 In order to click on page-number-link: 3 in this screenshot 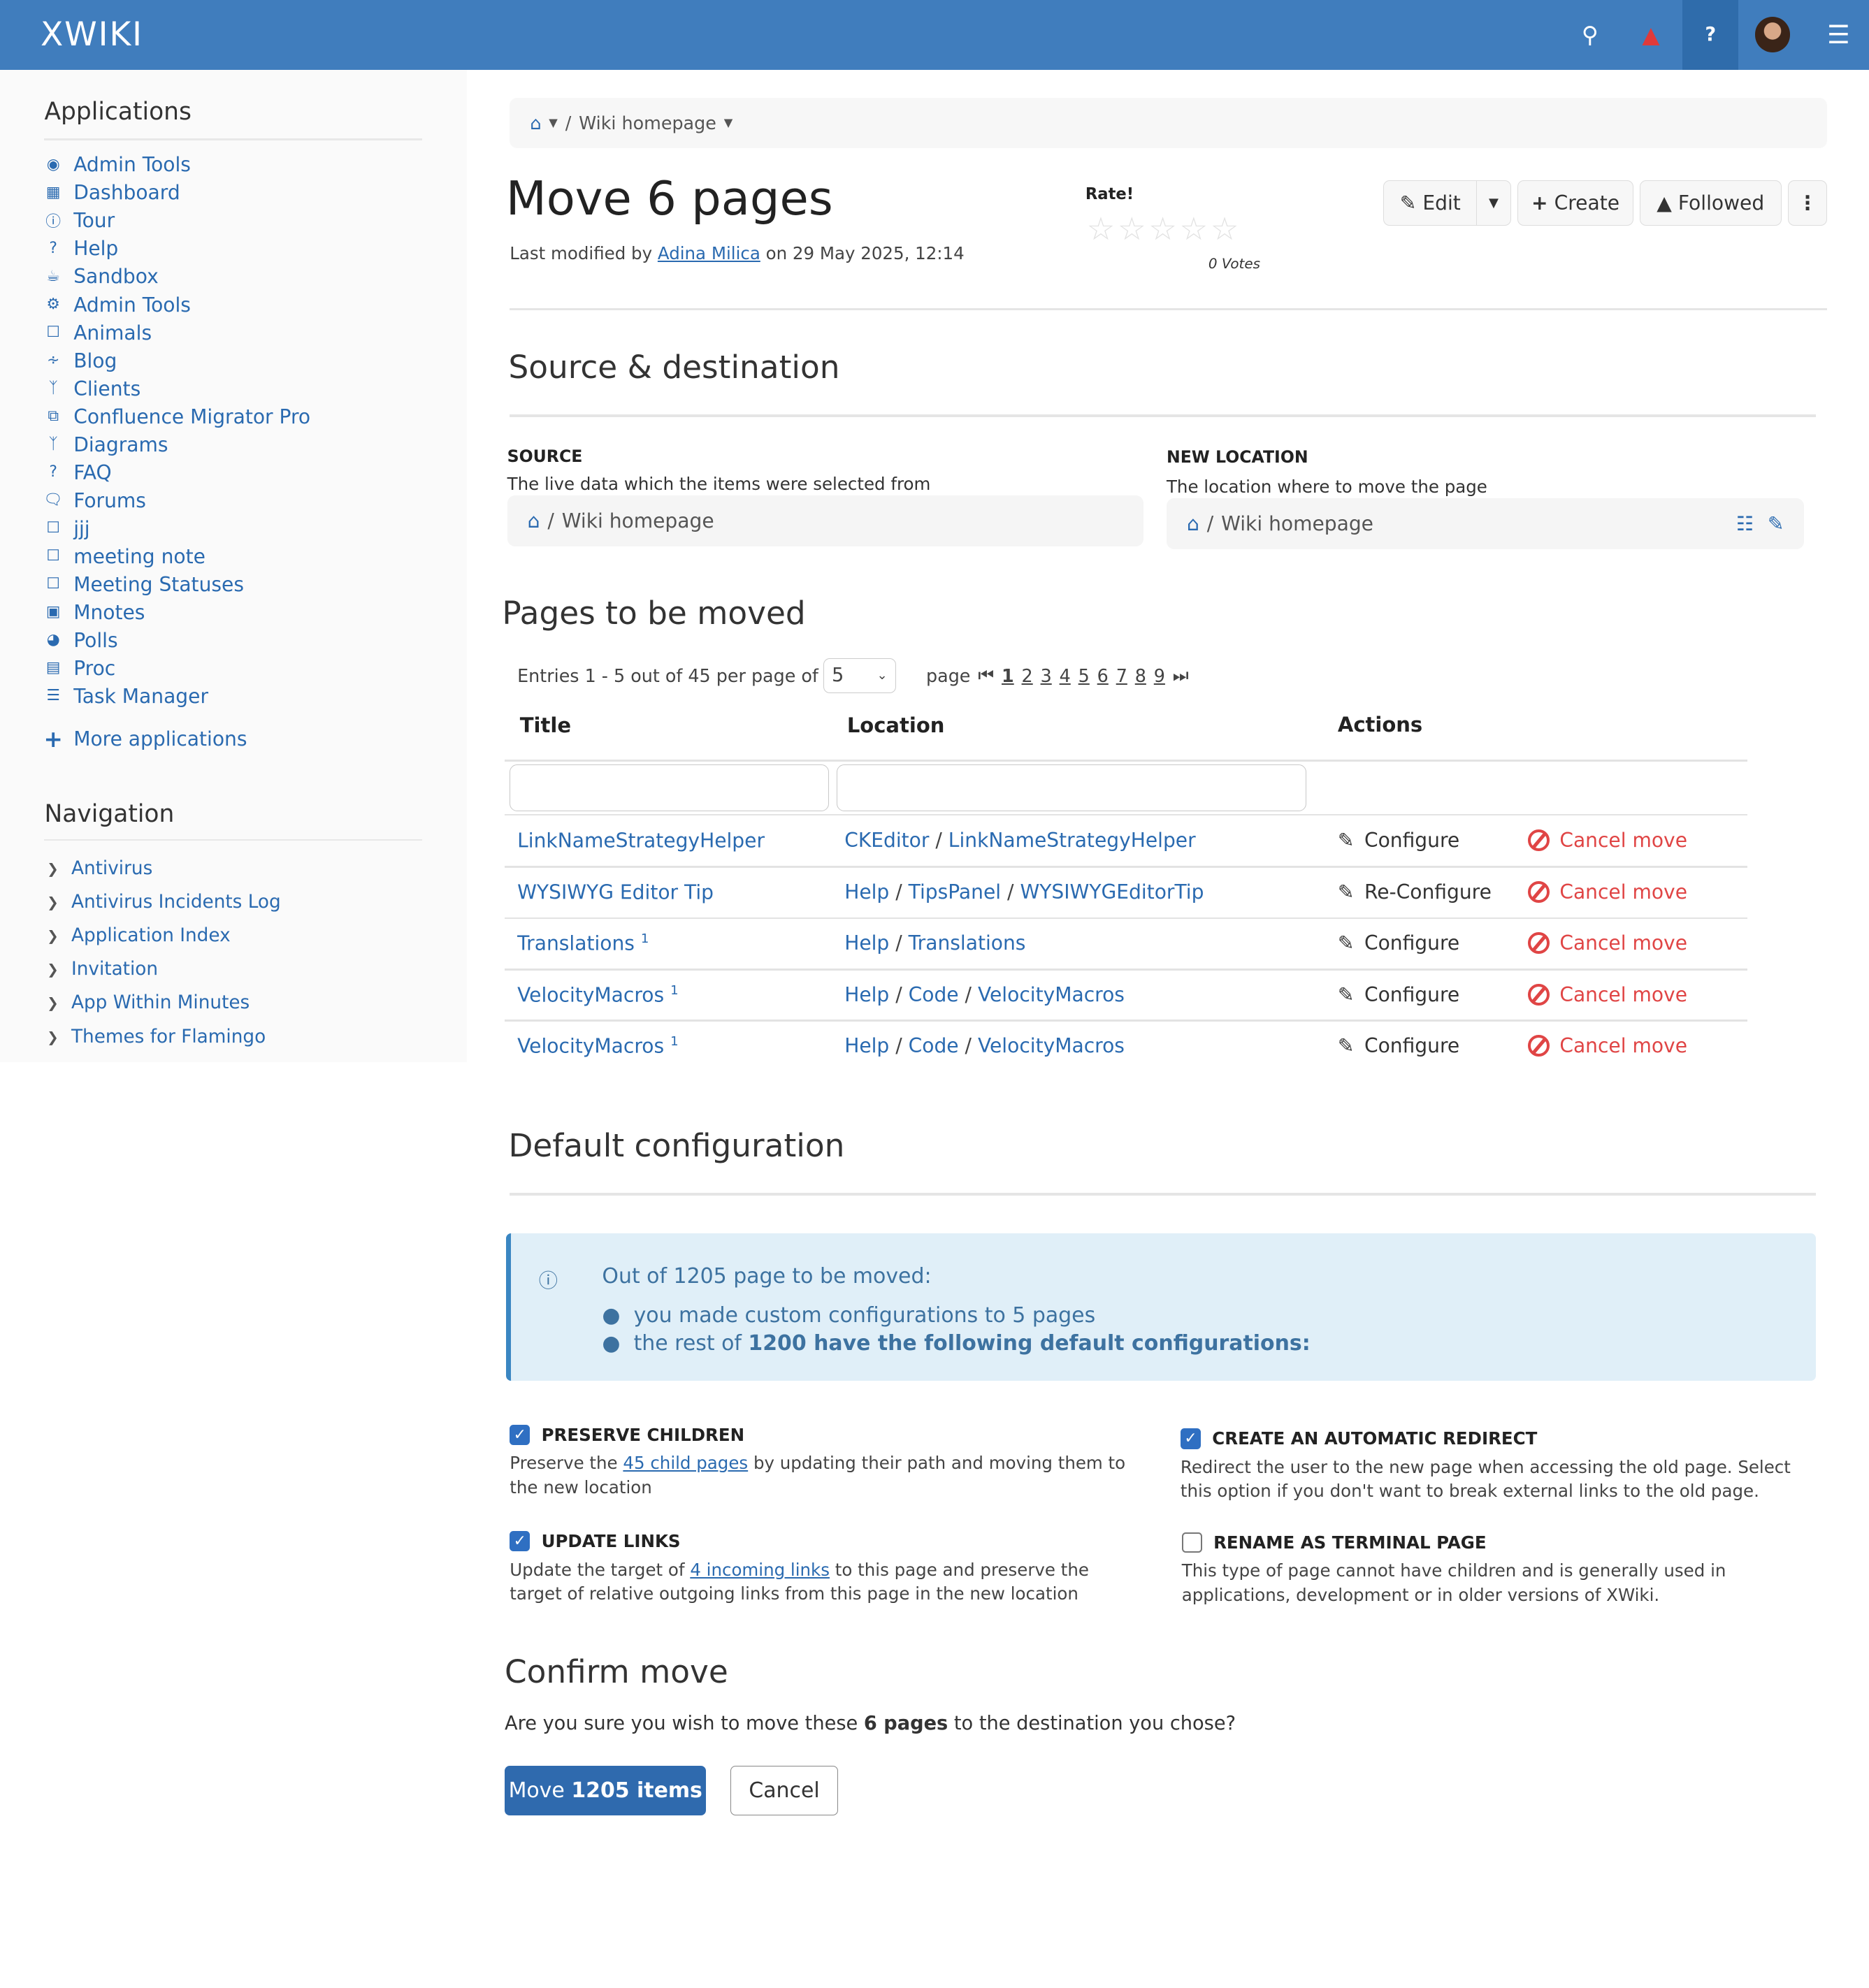, I will do `click(1046, 675)`.